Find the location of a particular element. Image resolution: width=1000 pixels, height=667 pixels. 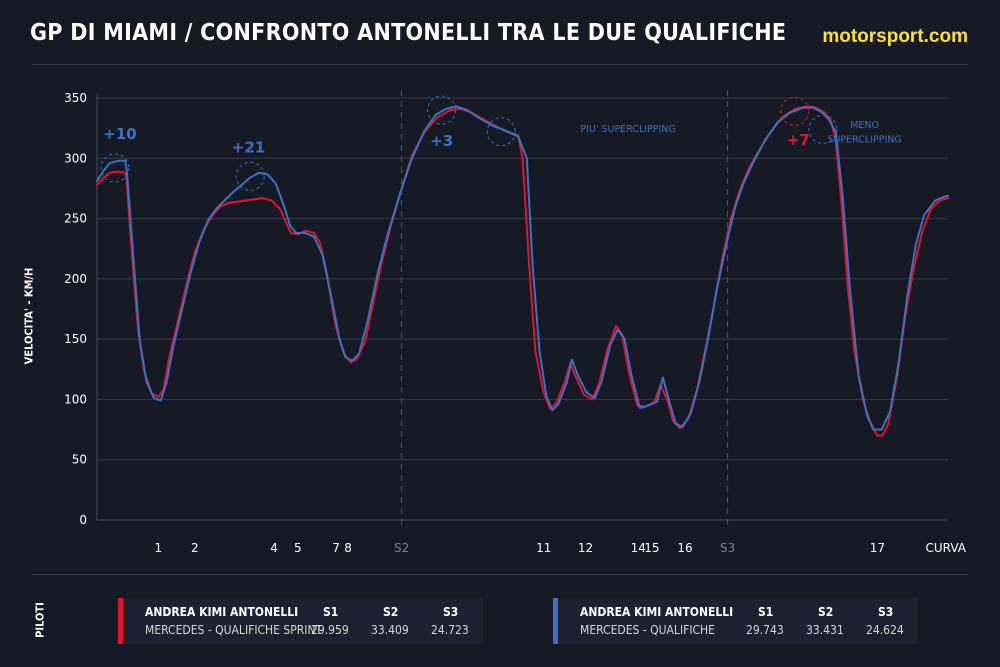

corner-label: 5 is located at coordinates (298, 548).